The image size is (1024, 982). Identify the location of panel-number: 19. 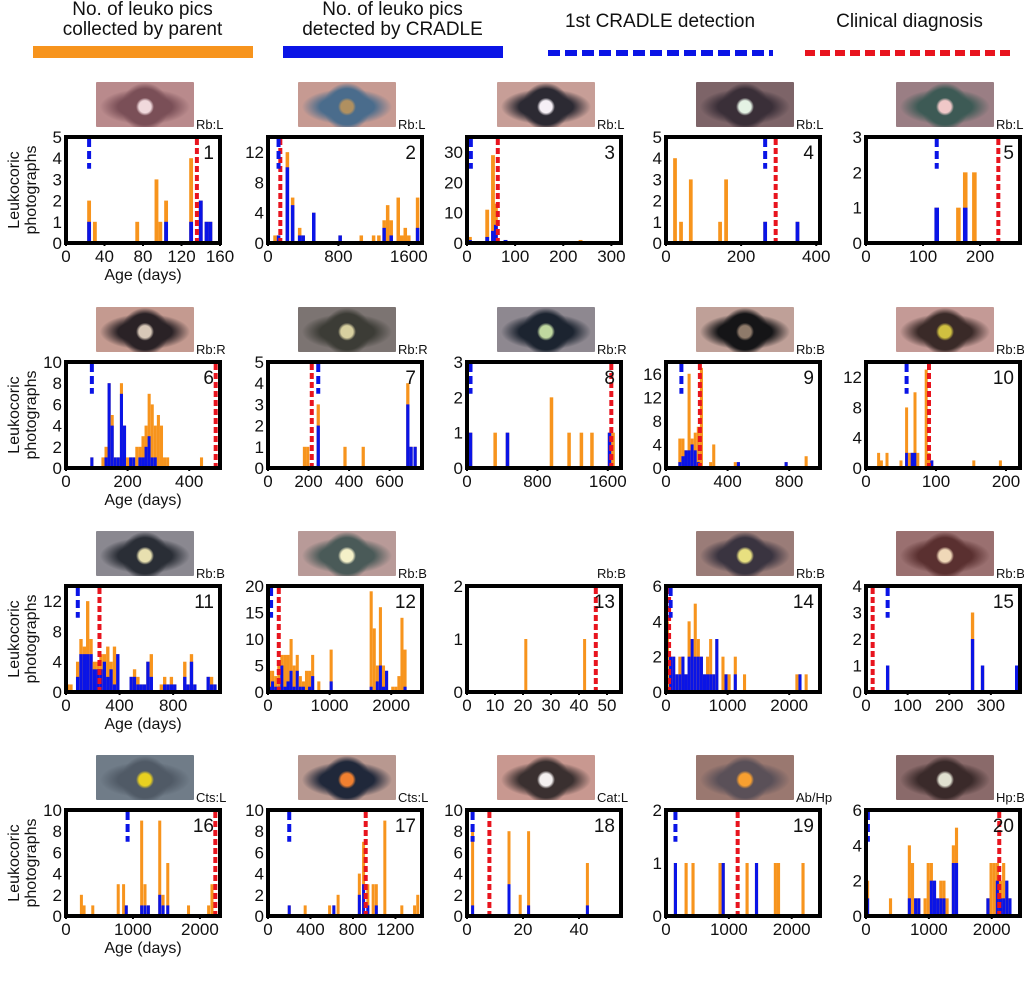
(803, 826).